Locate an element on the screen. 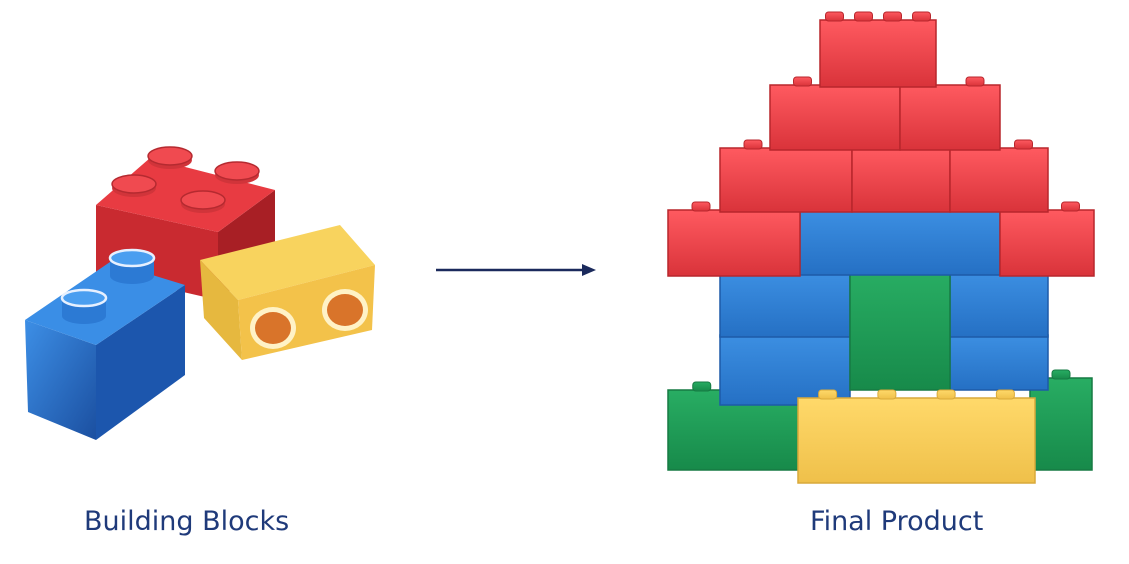  roof-brick-eave-right is located at coordinates (1047, 239).